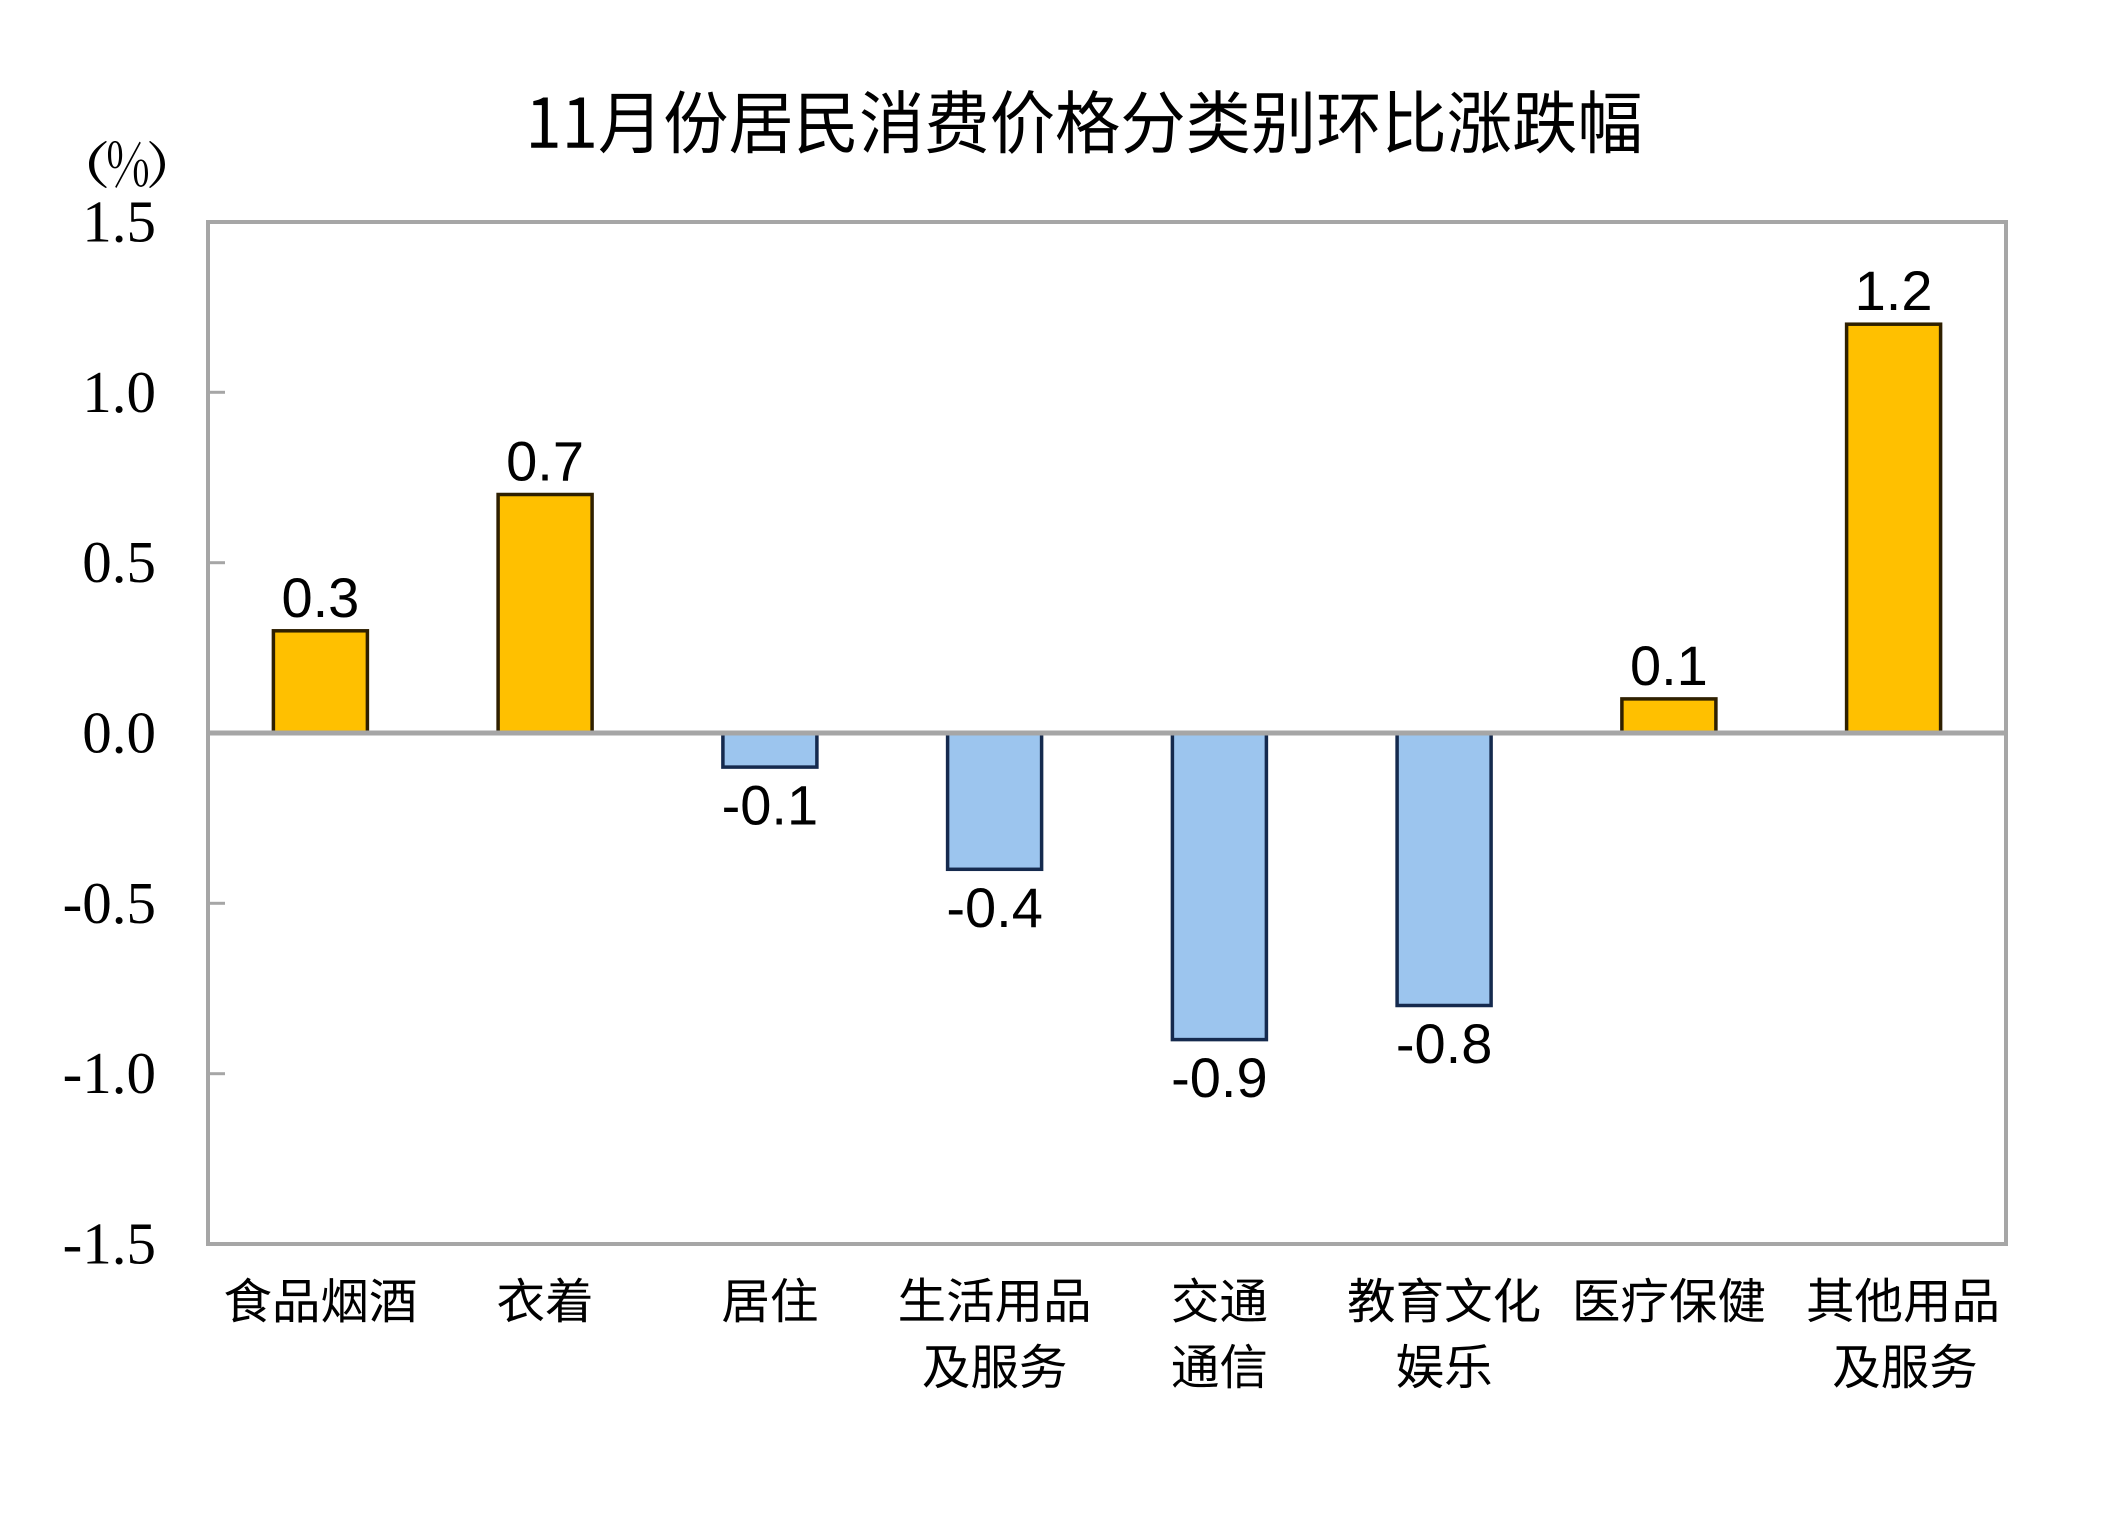  What do you see at coordinates (119, 562) in the screenshot?
I see `svg-text: 0.5` at bounding box center [119, 562].